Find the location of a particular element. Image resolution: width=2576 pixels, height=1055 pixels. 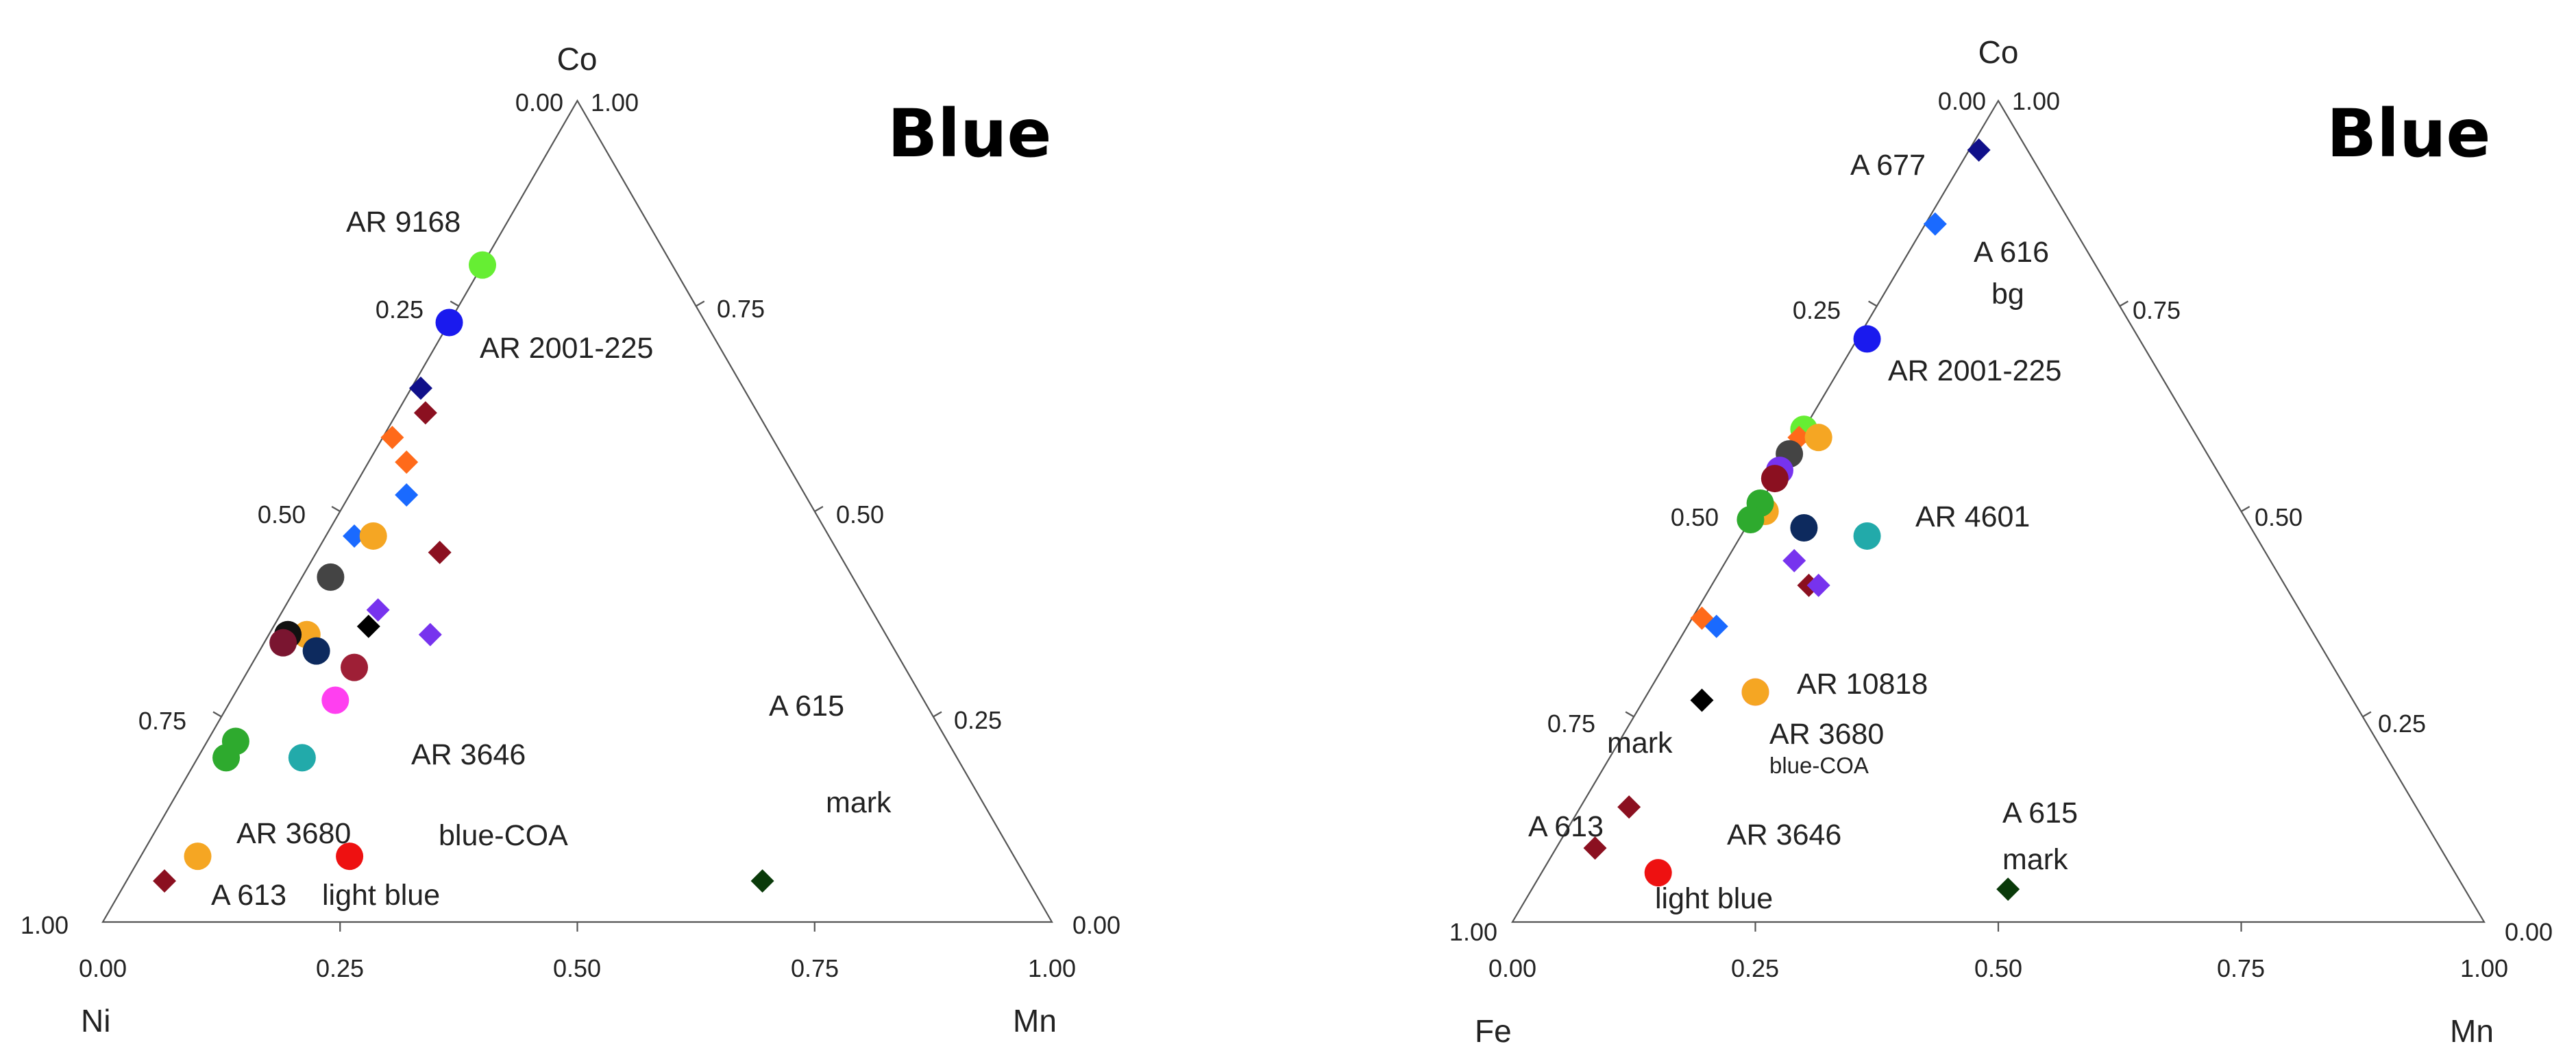

data-points is located at coordinates (1802, 519).